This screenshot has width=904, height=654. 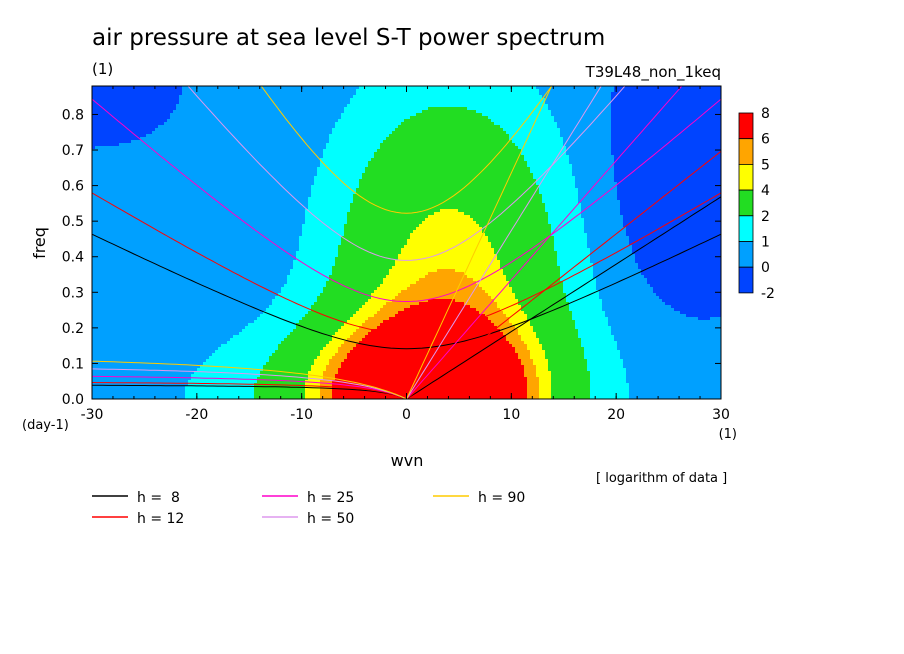 What do you see at coordinates (501, 498) in the screenshot?
I see `legend-label: h = 90` at bounding box center [501, 498].